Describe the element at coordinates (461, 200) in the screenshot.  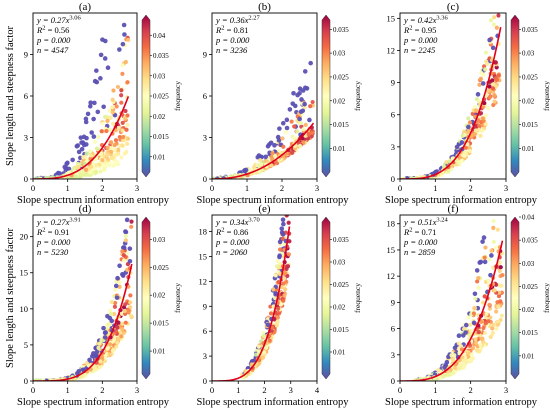
I see `x-axis-label: Slope spectrum information entropy` at that location.